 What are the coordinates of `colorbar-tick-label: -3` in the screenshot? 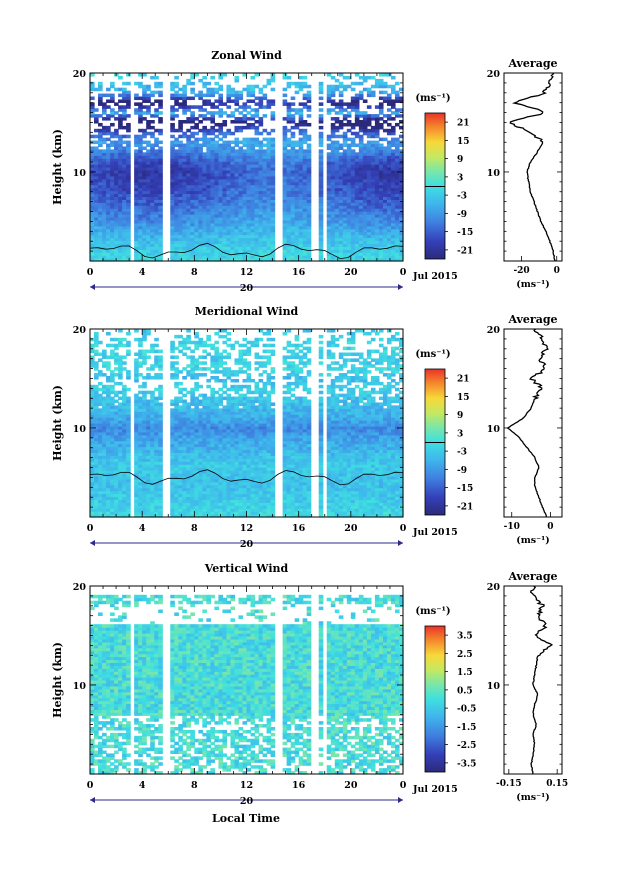 It's located at (462, 197).